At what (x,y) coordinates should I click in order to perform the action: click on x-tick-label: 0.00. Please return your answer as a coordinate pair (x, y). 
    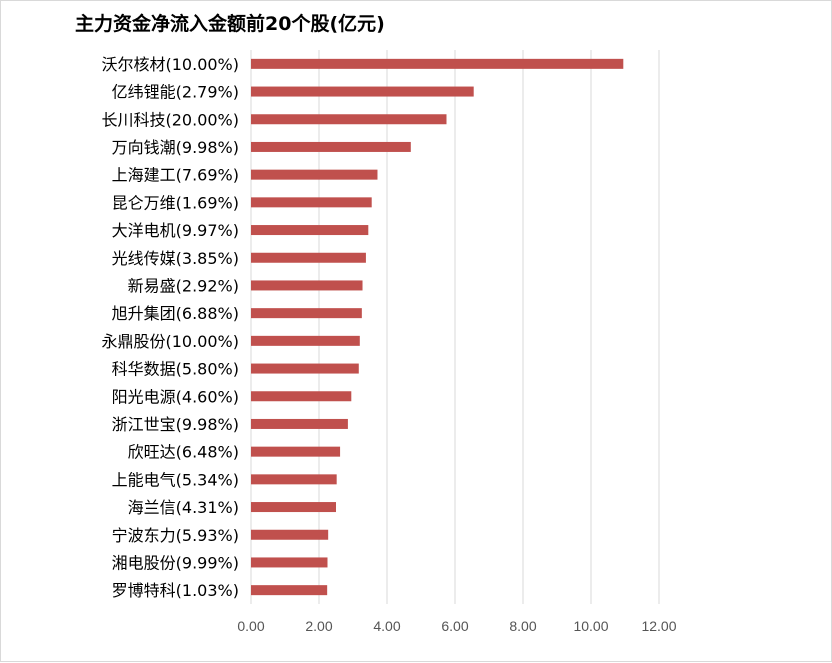
    Looking at the image, I should click on (250, 626).